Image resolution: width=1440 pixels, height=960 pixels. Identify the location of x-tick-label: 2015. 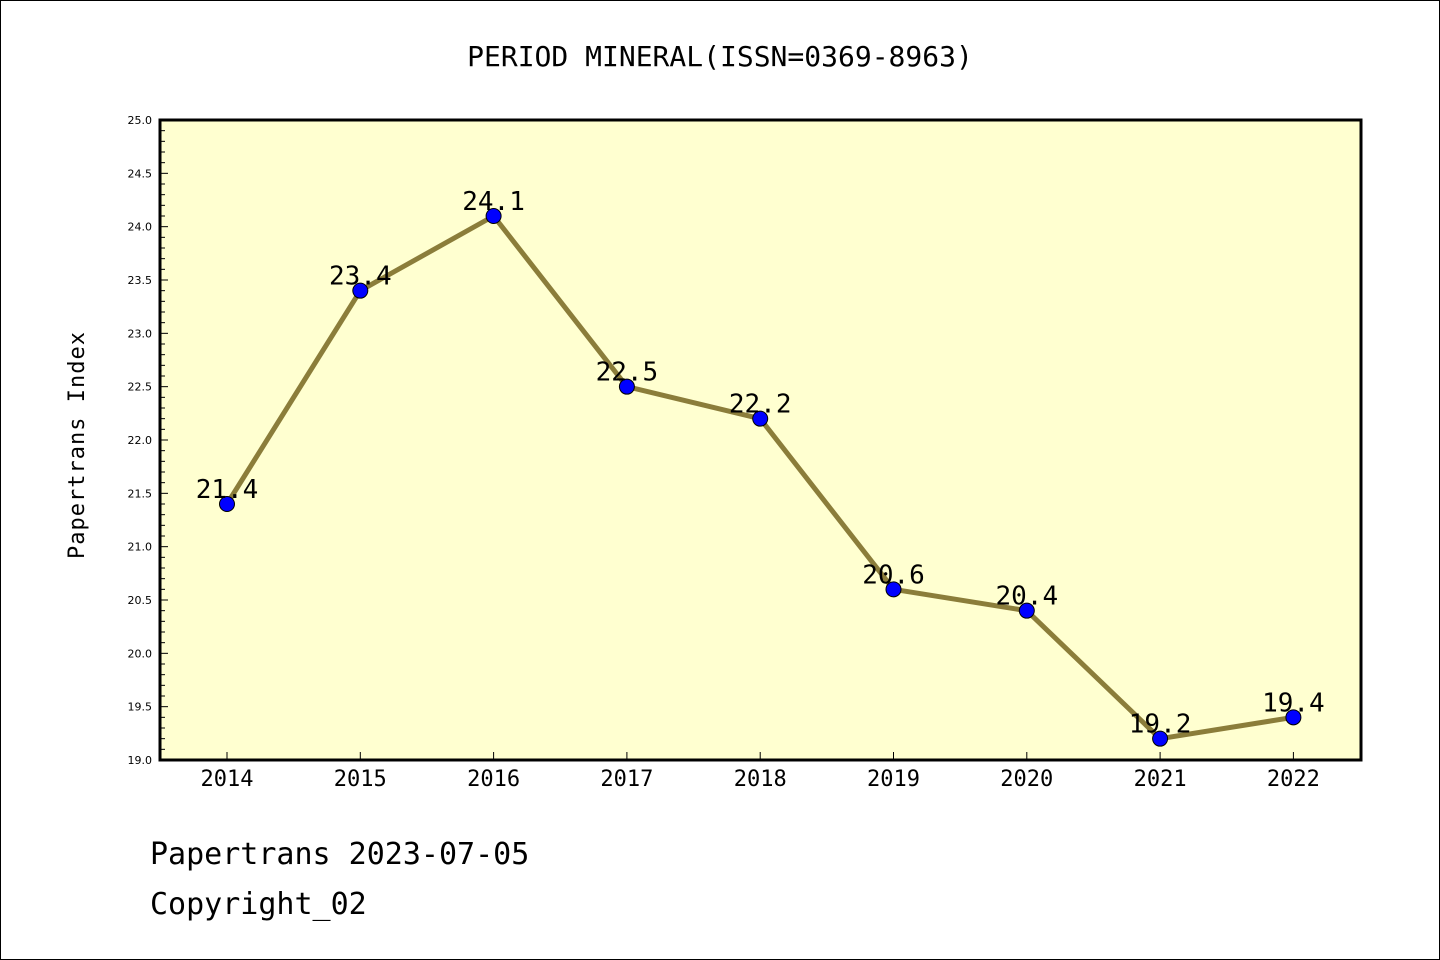
(360, 779).